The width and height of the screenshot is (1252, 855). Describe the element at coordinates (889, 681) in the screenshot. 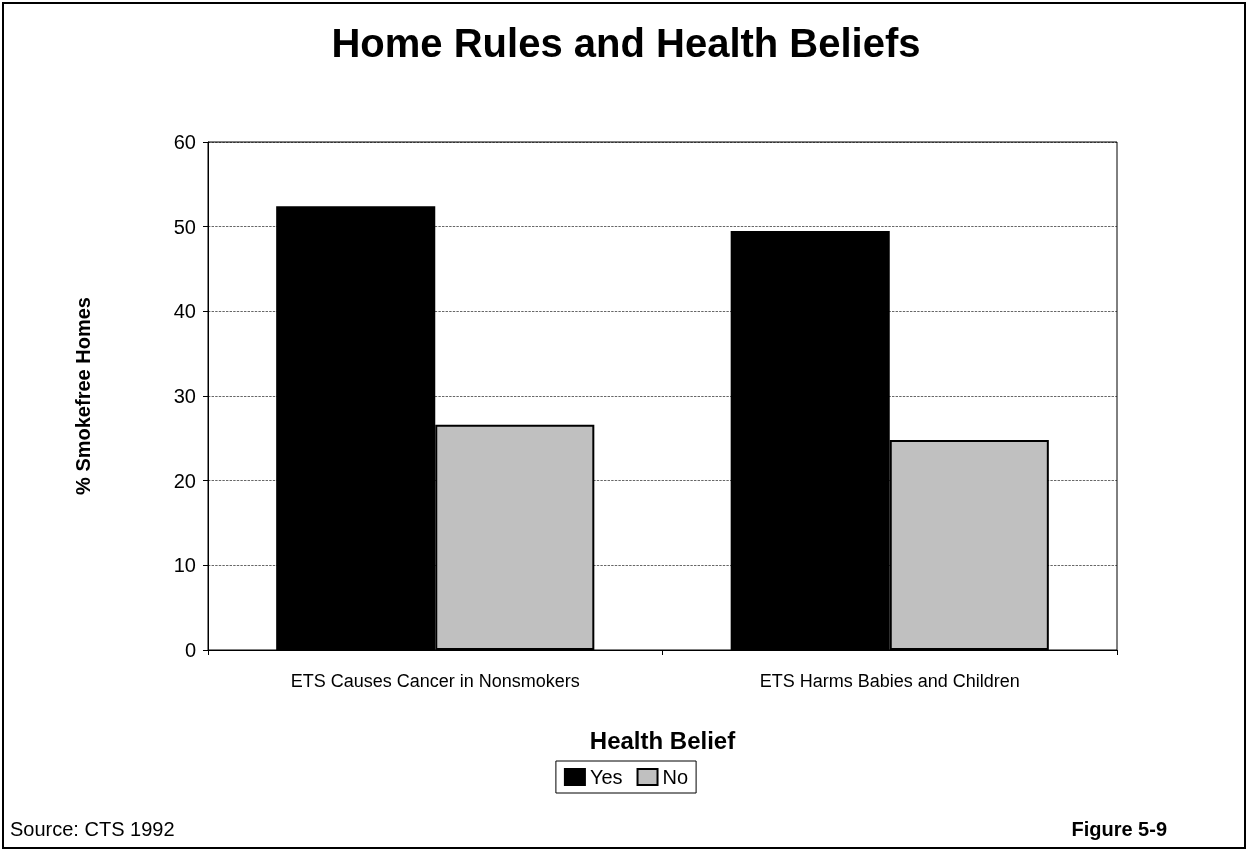

I see `x-tick-label: ETS Harms Babies and Children` at that location.